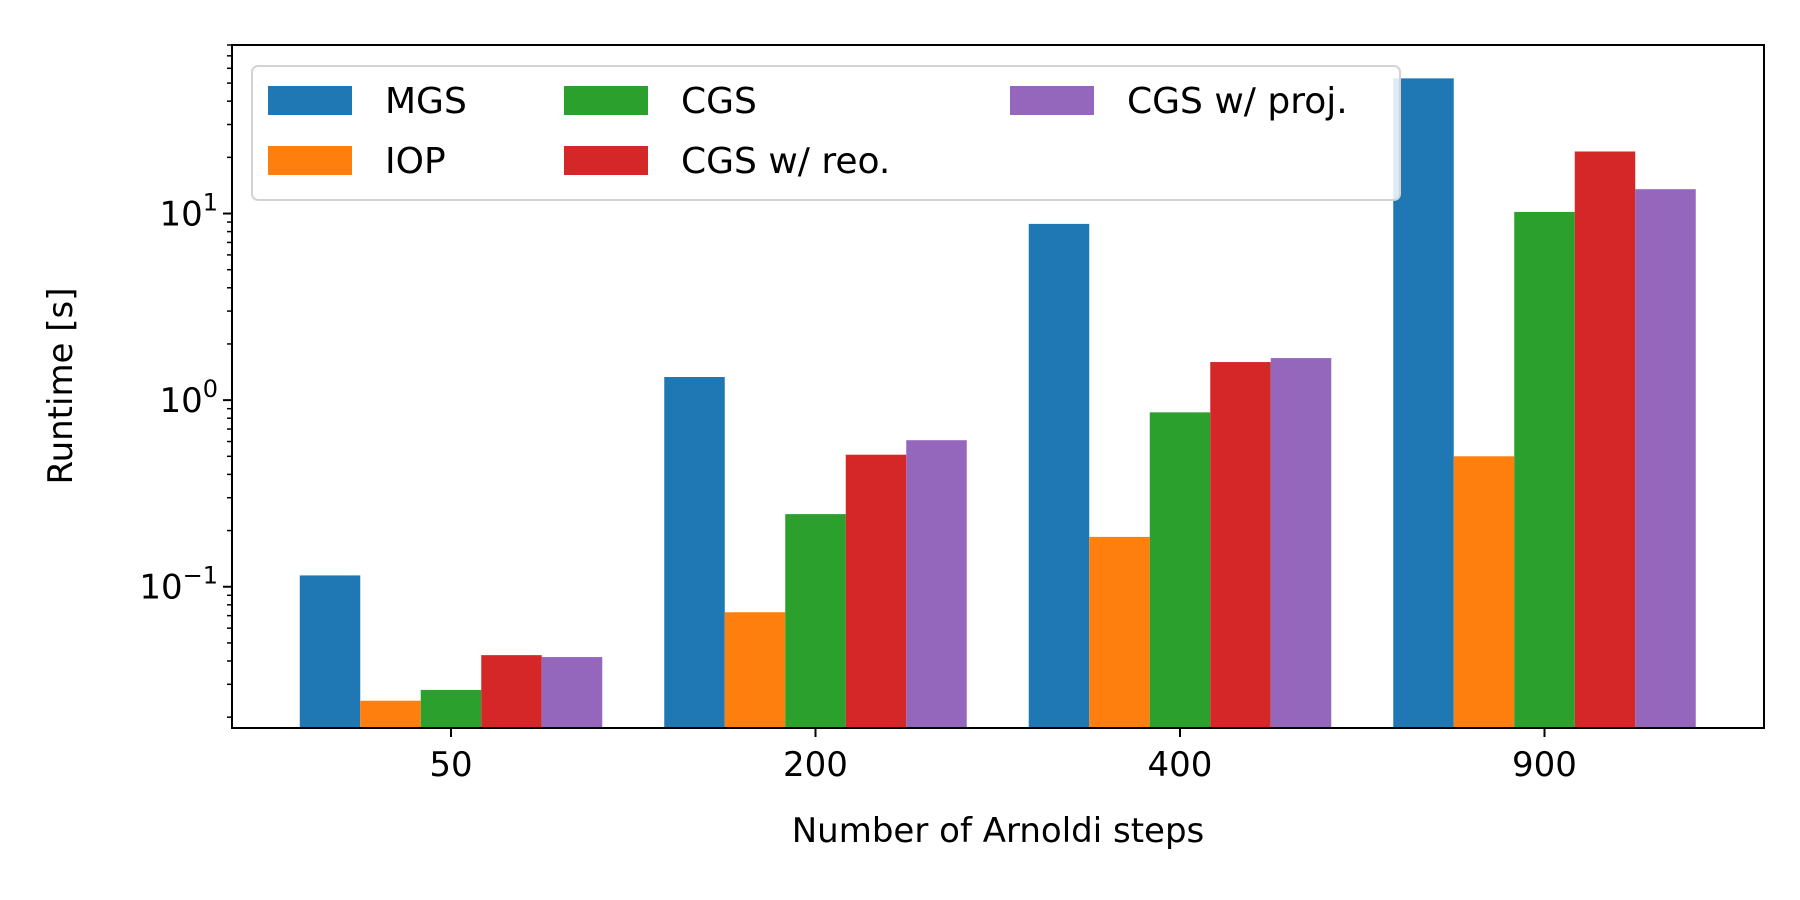  Describe the element at coordinates (188, 212) in the screenshot. I see `y-tick-label: 10¹` at that location.